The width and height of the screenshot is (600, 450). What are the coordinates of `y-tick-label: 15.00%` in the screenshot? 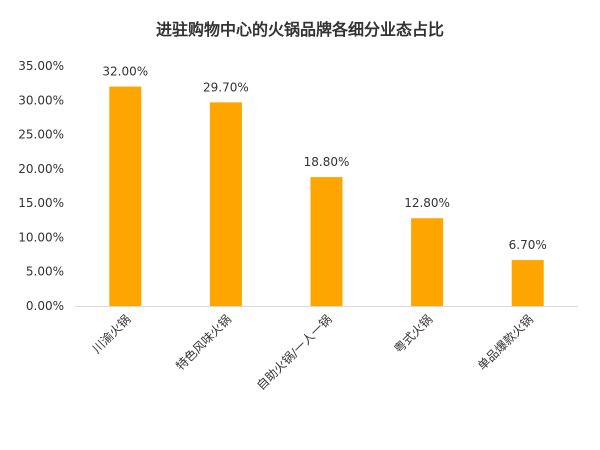 It's located at (41, 203).